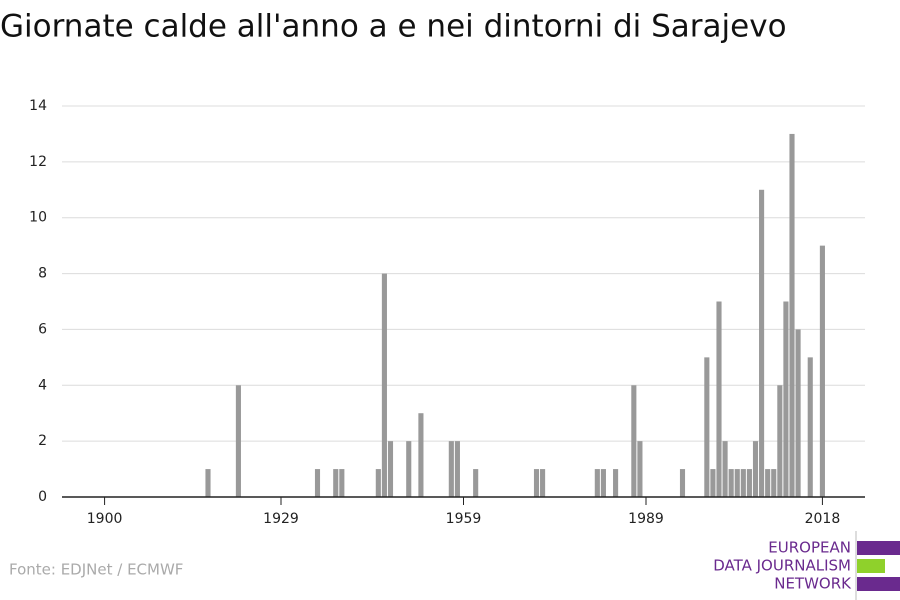  What do you see at coordinates (646, 519) in the screenshot?
I see `x-tick-label: 1989` at bounding box center [646, 519].